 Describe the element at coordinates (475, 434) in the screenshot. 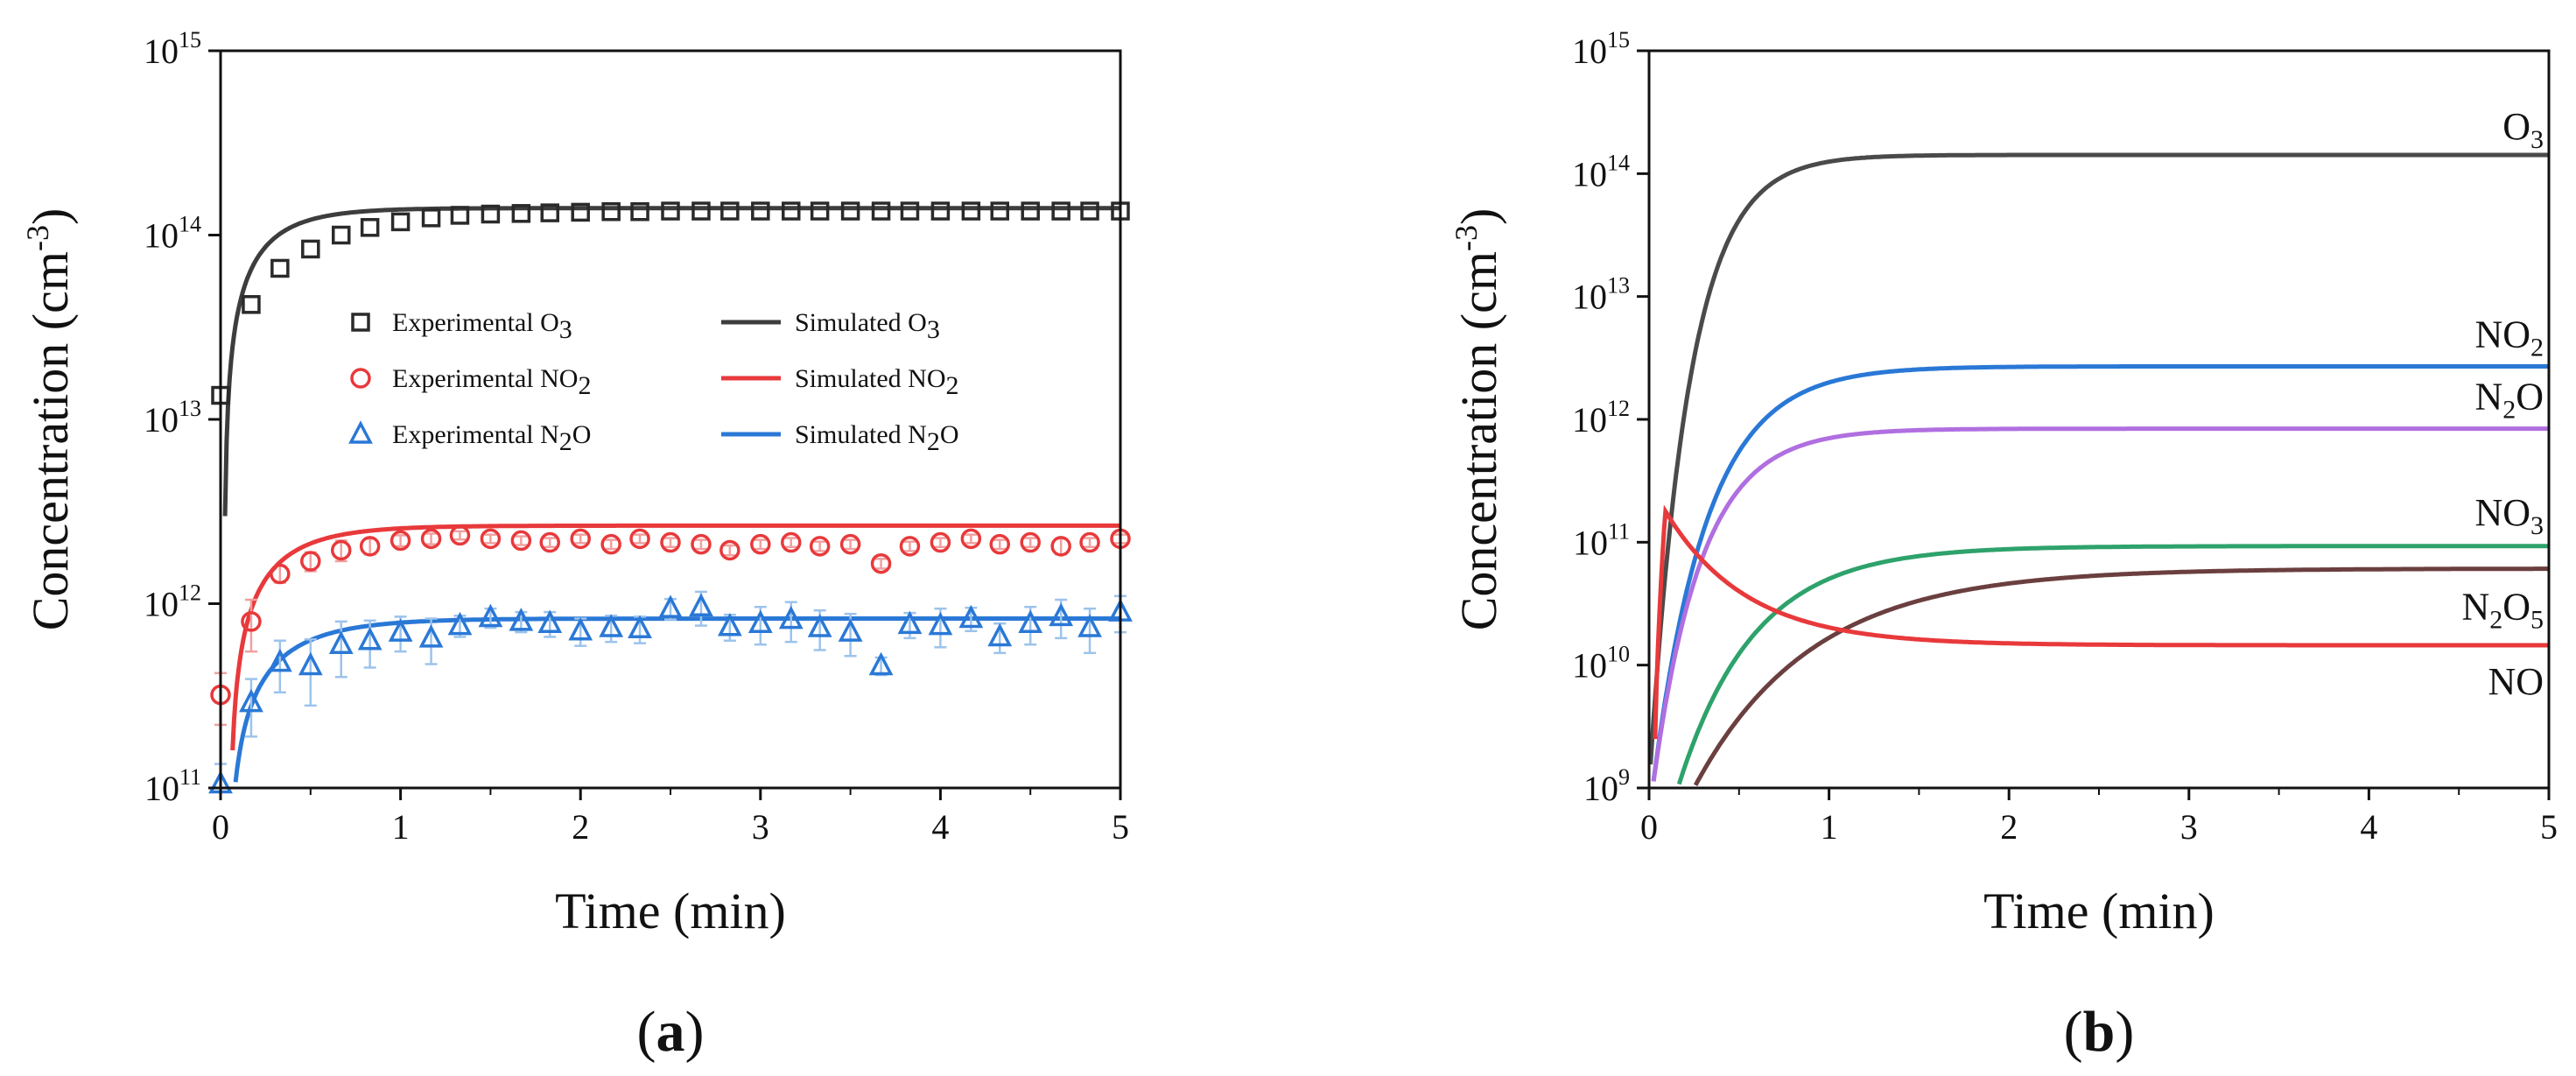

I see `legend-label-main: Experimental N` at that location.